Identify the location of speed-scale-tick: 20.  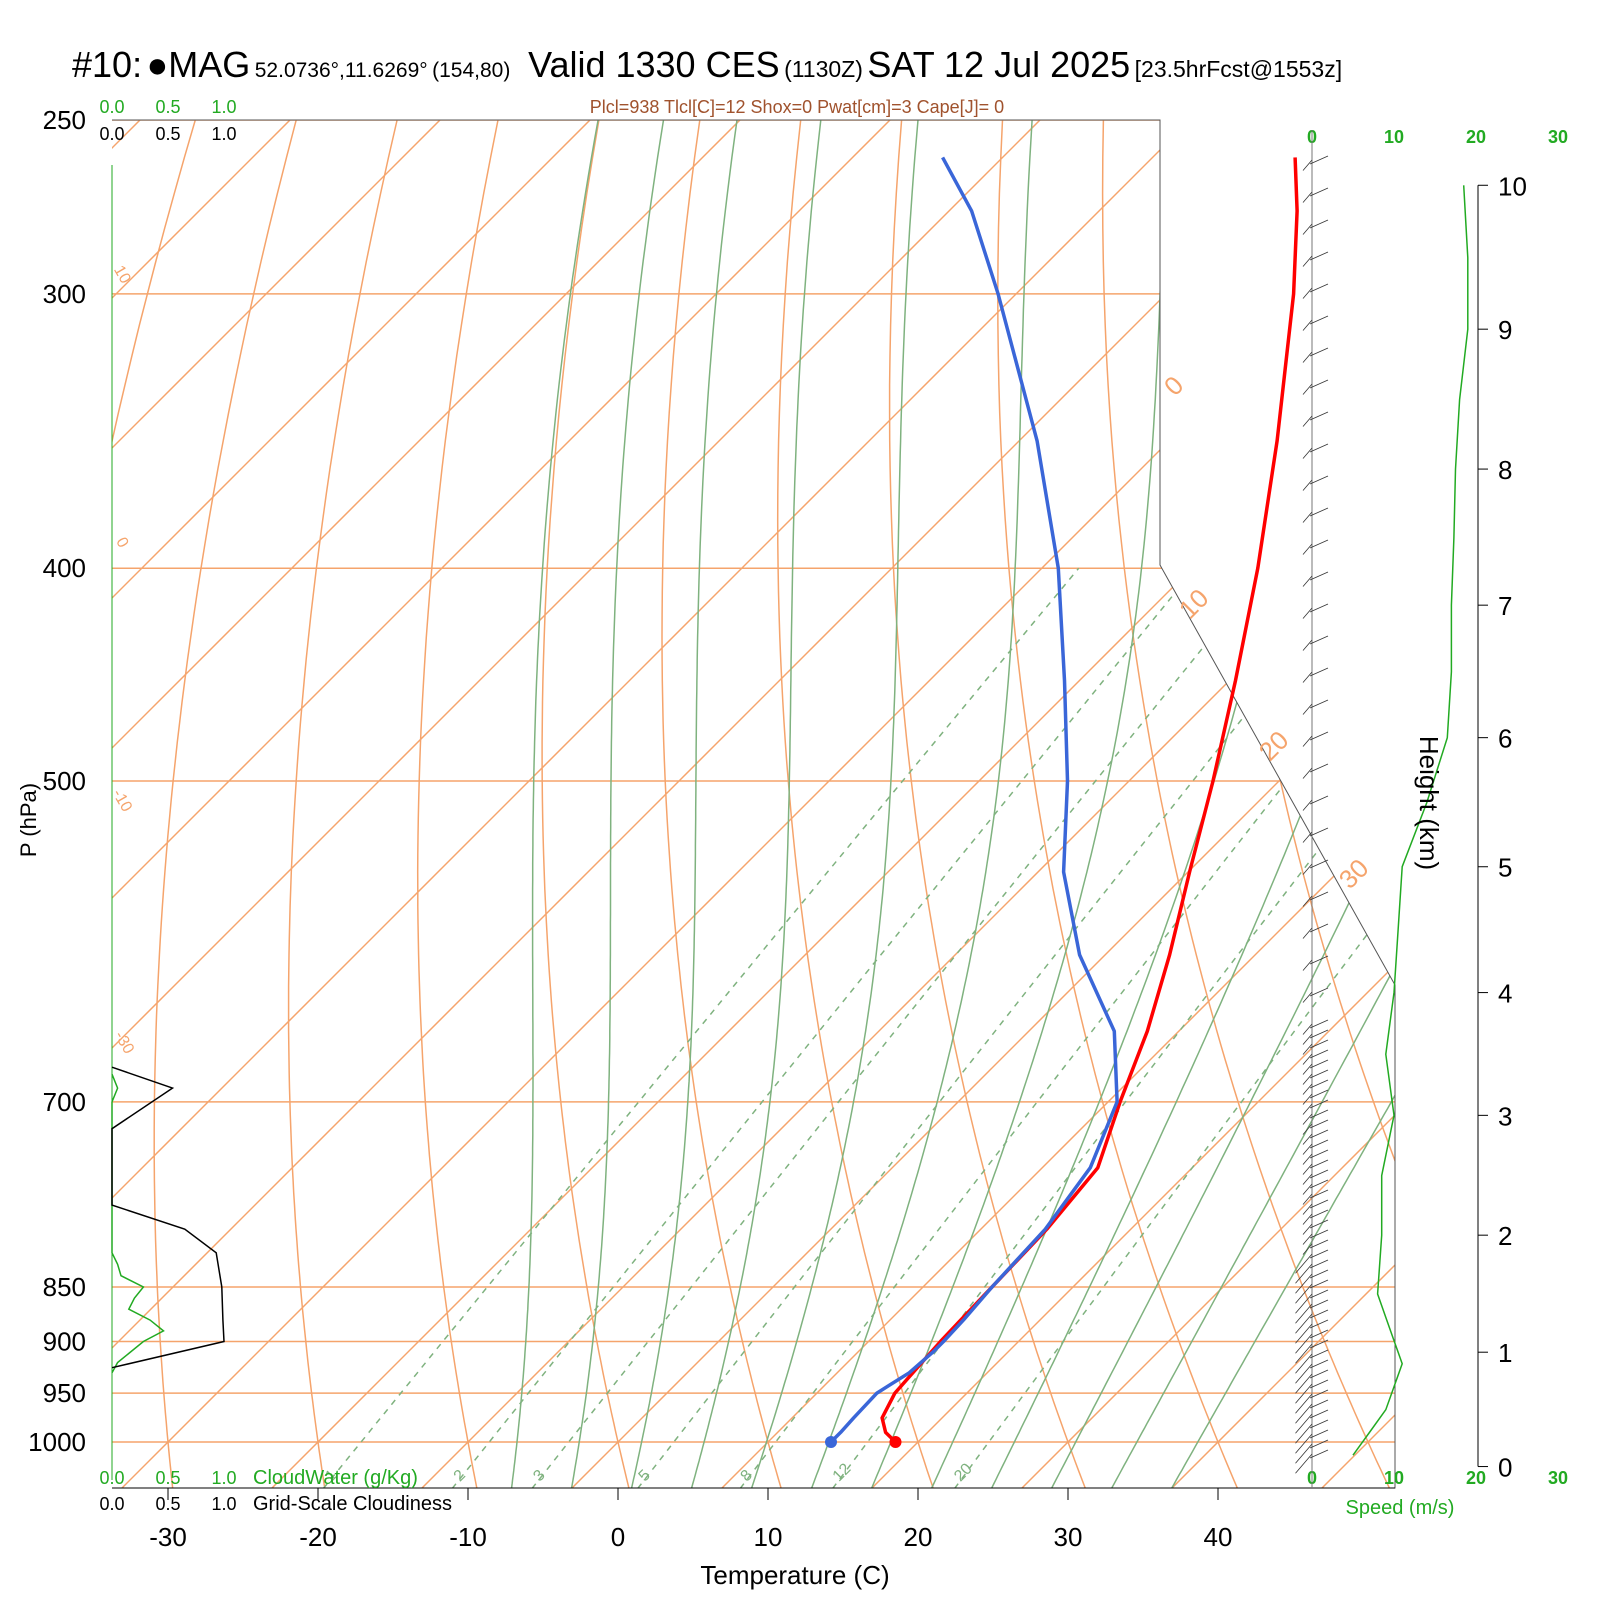
(1476, 1478).